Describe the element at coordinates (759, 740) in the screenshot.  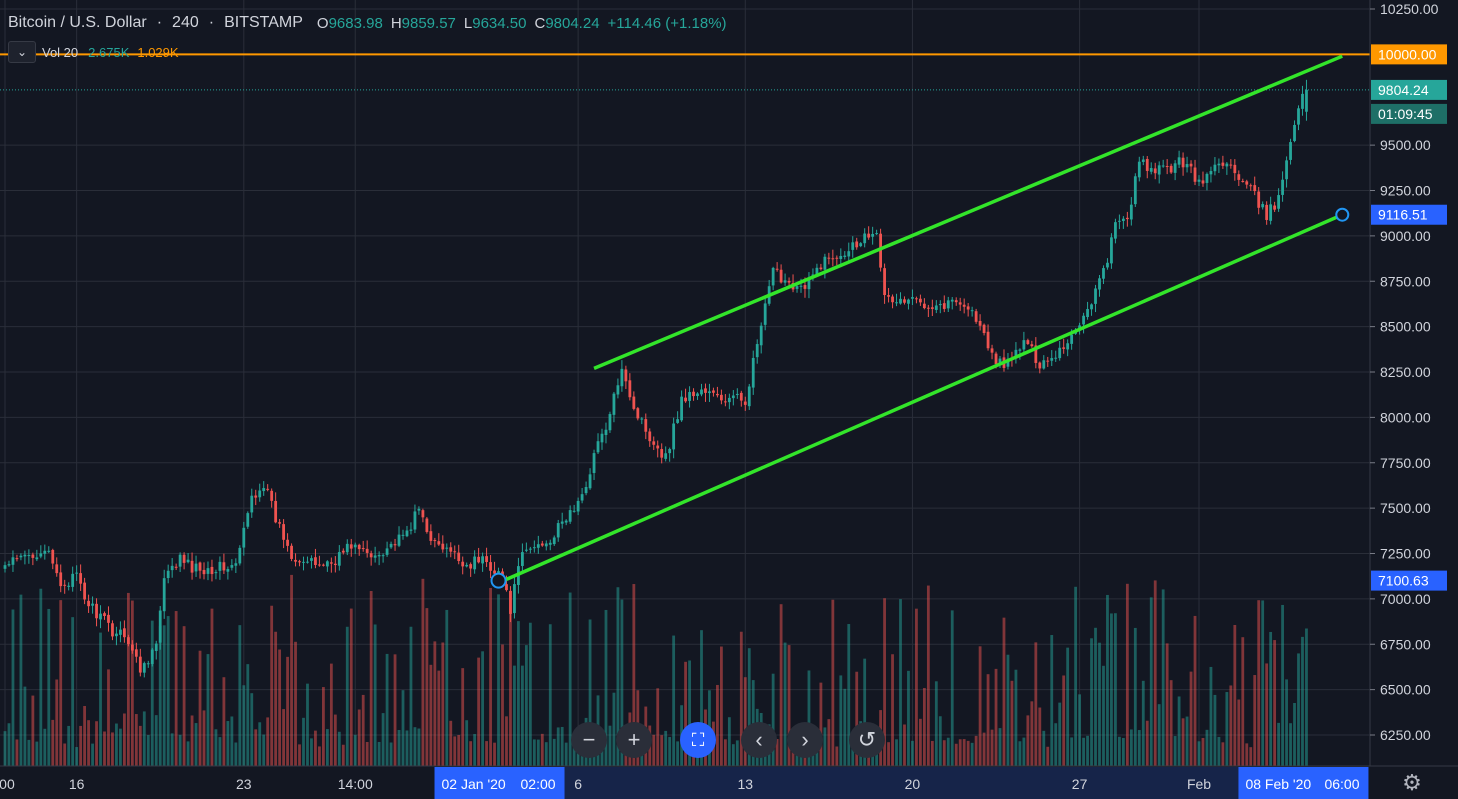
I see `scroll-left-button: ‹` at that location.